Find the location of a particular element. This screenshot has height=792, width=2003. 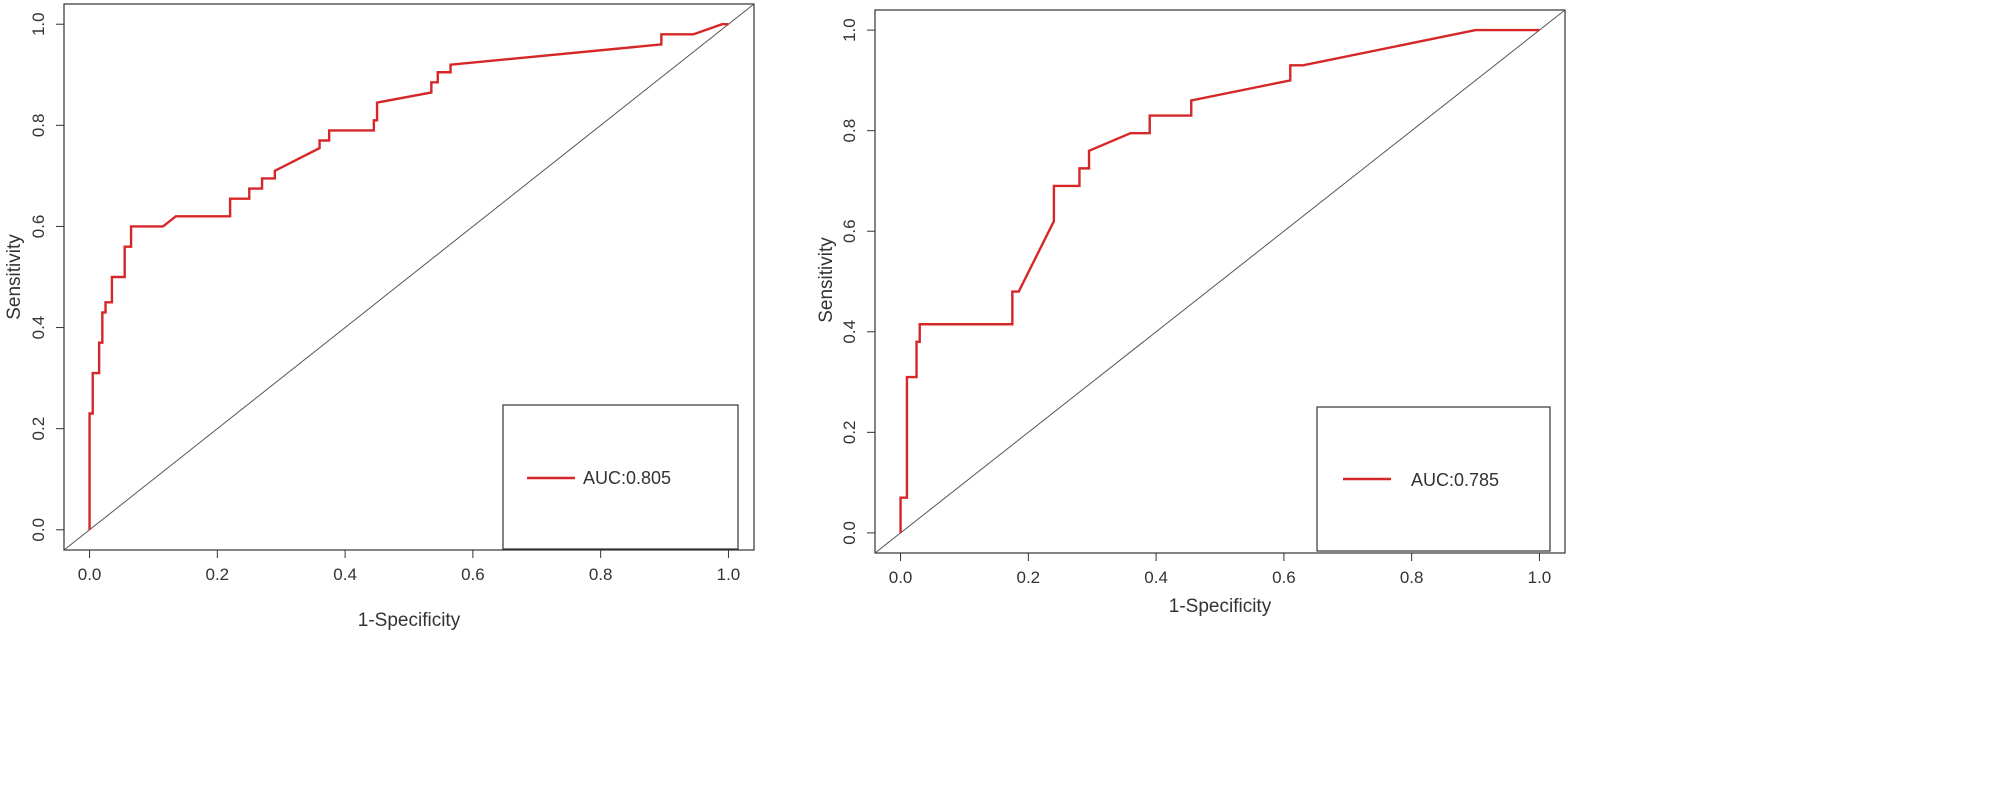

legend: AUC:0.805 is located at coordinates (620, 477).